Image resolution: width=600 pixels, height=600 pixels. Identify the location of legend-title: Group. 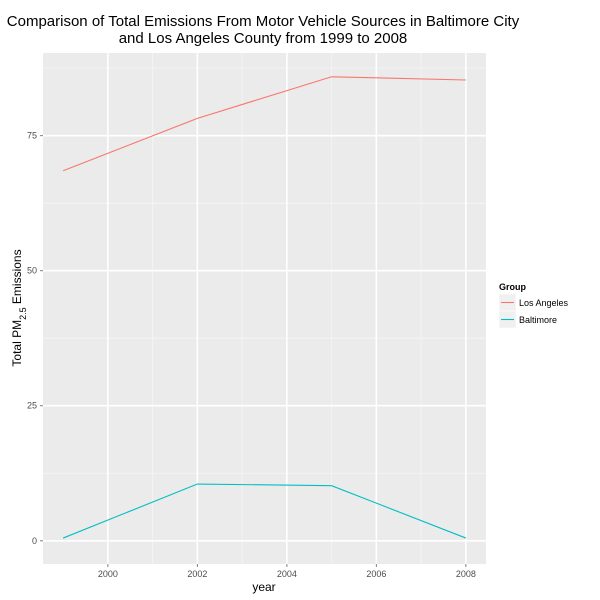
(512, 287).